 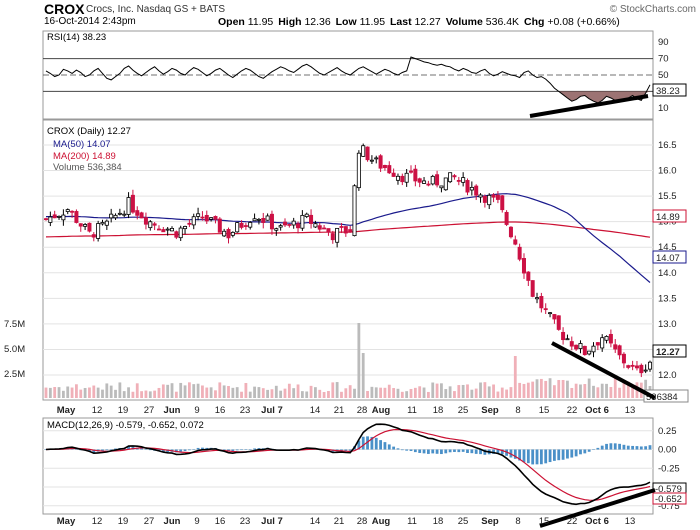 What do you see at coordinates (149, 521) in the screenshot?
I see `macd-x-label: 27` at bounding box center [149, 521].